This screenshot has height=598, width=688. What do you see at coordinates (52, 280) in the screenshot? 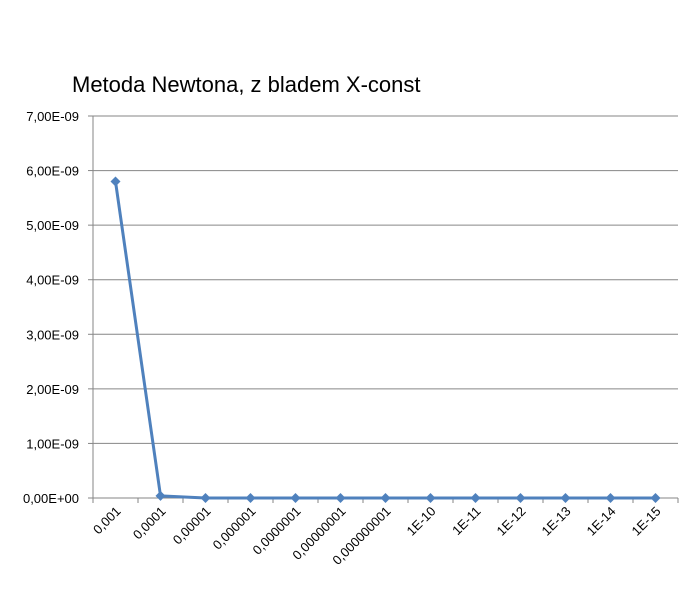
I see `y-tick-label: 4,00E-09` at bounding box center [52, 280].